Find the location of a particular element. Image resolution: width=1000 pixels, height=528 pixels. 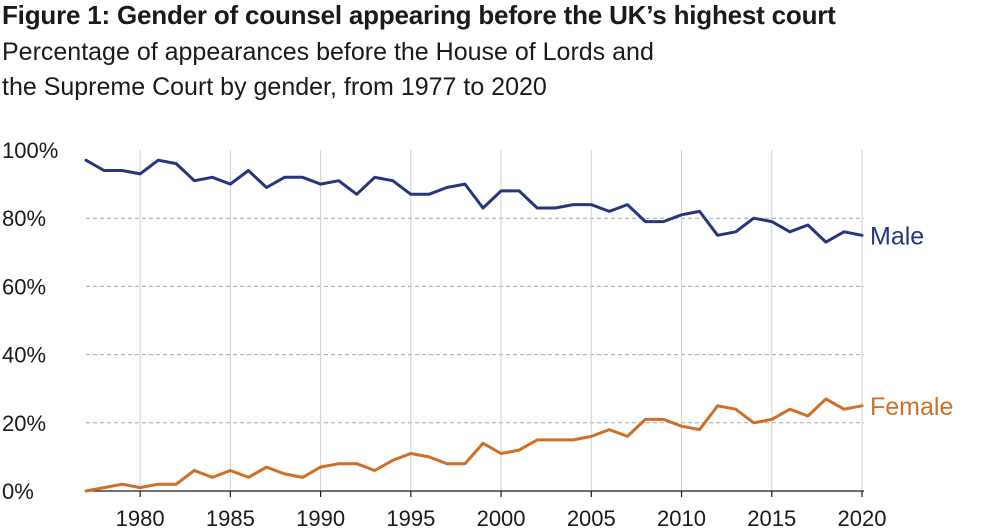

y-tick-label-80: 80% is located at coordinates (24, 218).